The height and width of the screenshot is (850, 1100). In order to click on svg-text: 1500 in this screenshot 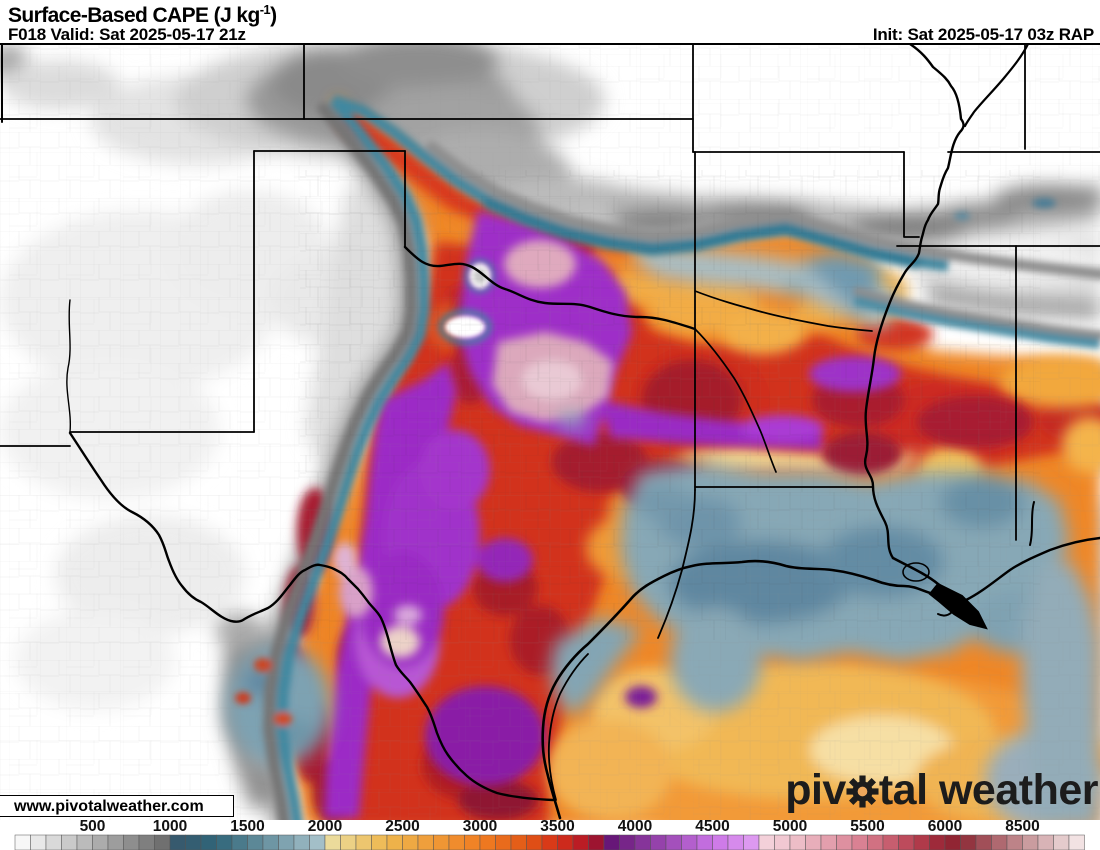, I will do `click(247, 826)`.